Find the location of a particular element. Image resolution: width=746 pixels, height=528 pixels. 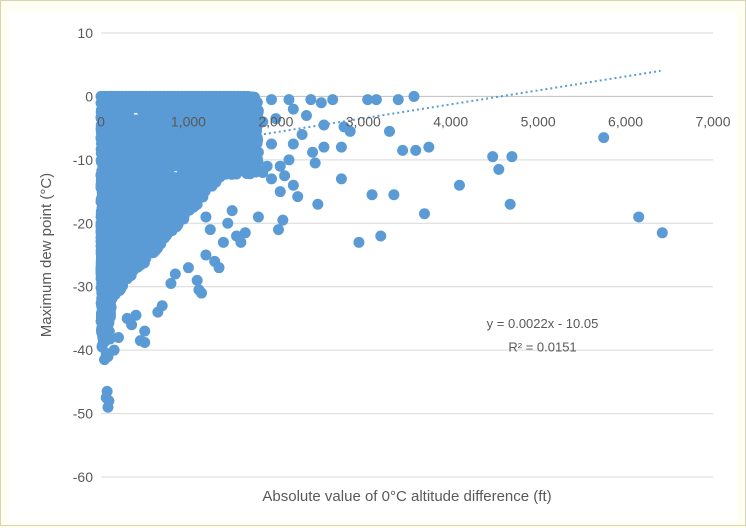

y-tick-label: -50 is located at coordinates (83, 414).